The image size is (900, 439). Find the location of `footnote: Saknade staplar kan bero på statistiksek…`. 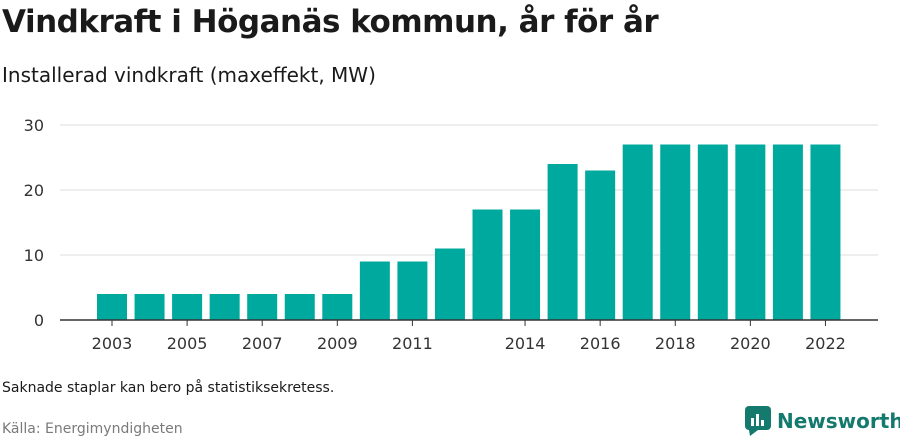

footnote: Saknade staplar kan bero på statistiksek… is located at coordinates (168, 388).